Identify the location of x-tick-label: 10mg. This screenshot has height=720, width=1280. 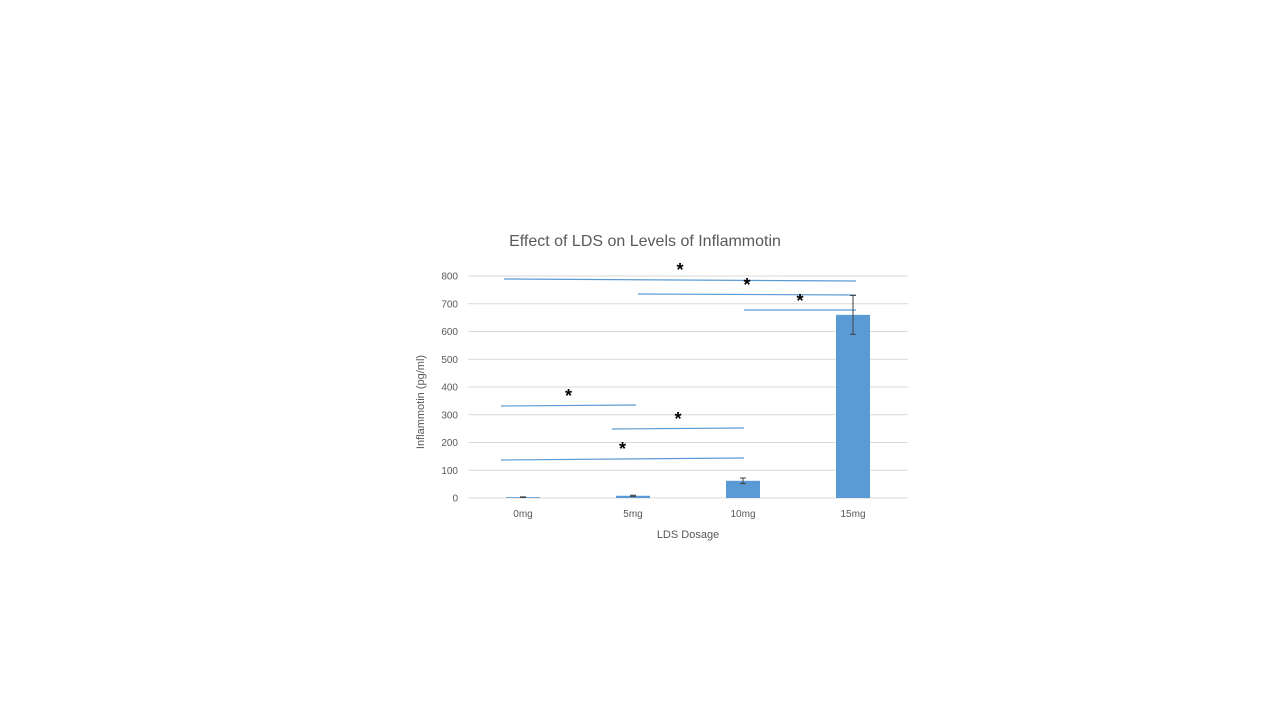
(742, 514).